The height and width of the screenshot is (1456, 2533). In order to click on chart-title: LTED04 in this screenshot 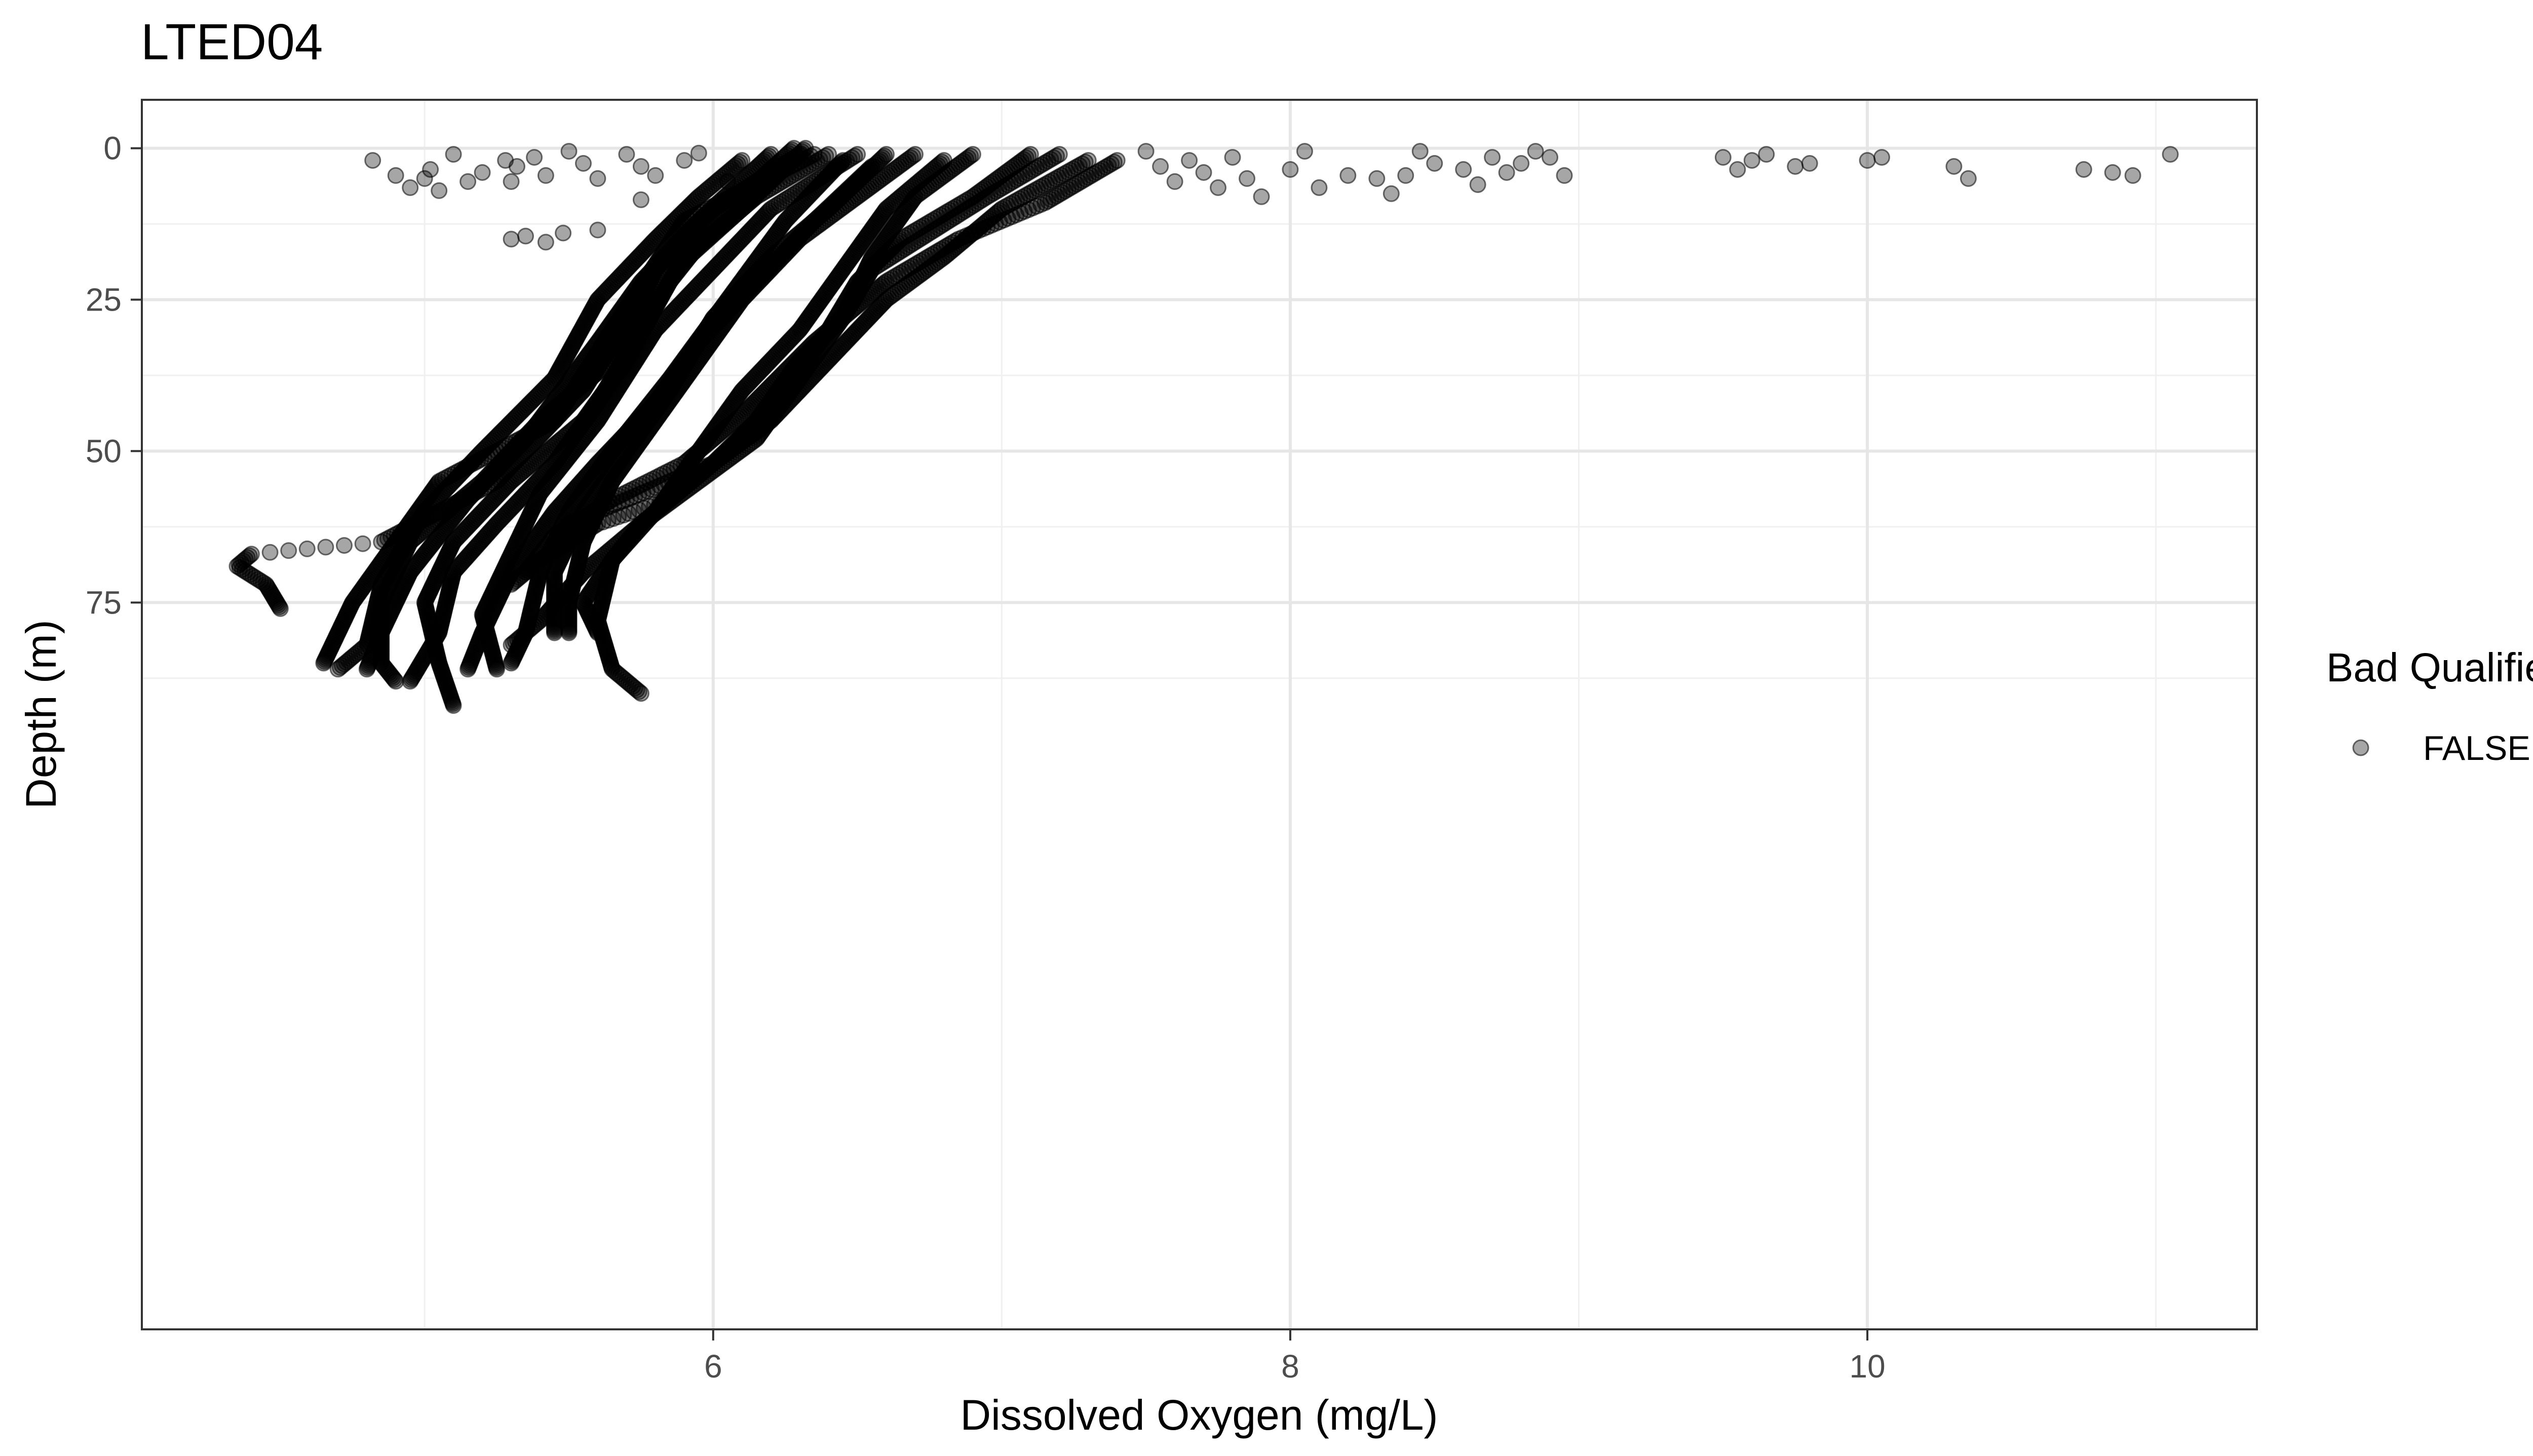, I will do `click(232, 42)`.